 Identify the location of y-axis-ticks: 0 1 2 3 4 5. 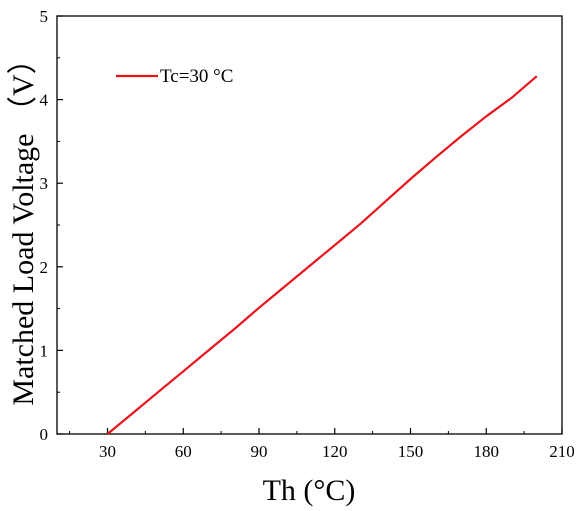
(51, 225).